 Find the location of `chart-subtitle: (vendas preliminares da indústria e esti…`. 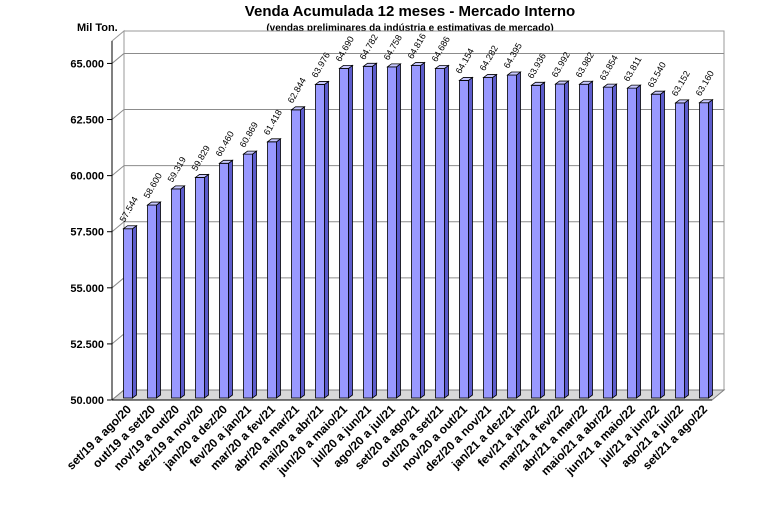

chart-subtitle: (vendas preliminares da indústria e esti… is located at coordinates (409, 28).